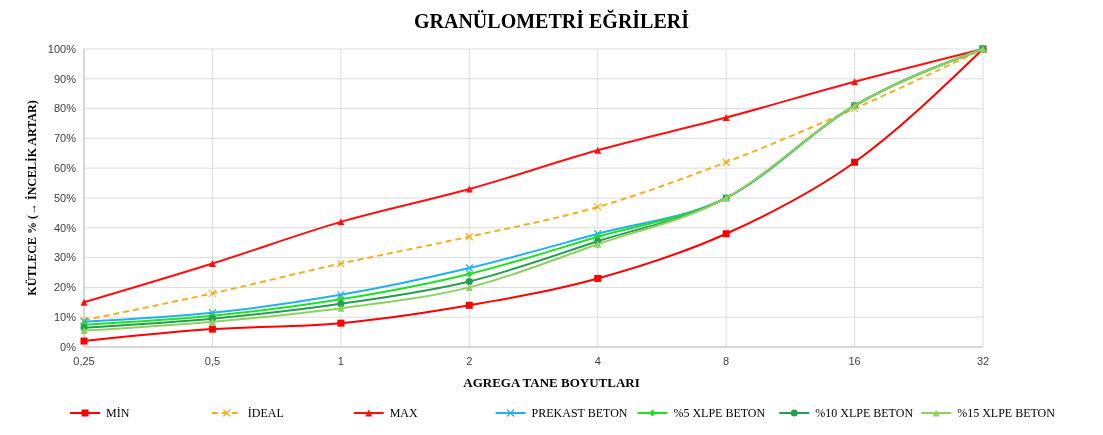  I want to click on x-tick-label: 1, so click(340, 361).